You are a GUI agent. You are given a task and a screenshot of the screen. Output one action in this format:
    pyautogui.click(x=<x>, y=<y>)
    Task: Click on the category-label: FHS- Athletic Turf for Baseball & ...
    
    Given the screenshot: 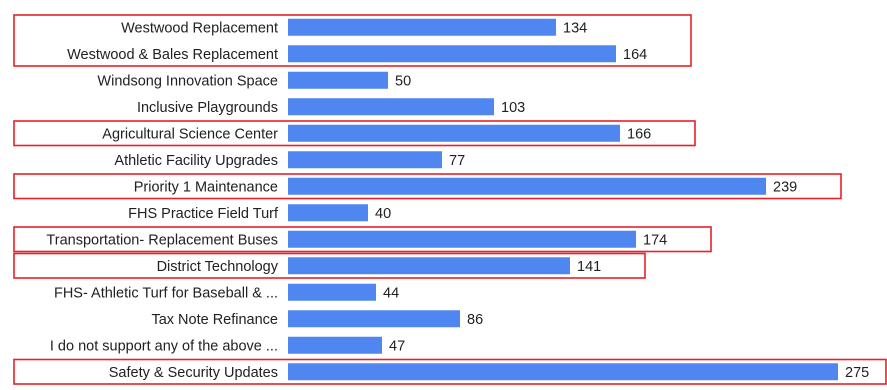 What is the action you would take?
    pyautogui.click(x=166, y=293)
    